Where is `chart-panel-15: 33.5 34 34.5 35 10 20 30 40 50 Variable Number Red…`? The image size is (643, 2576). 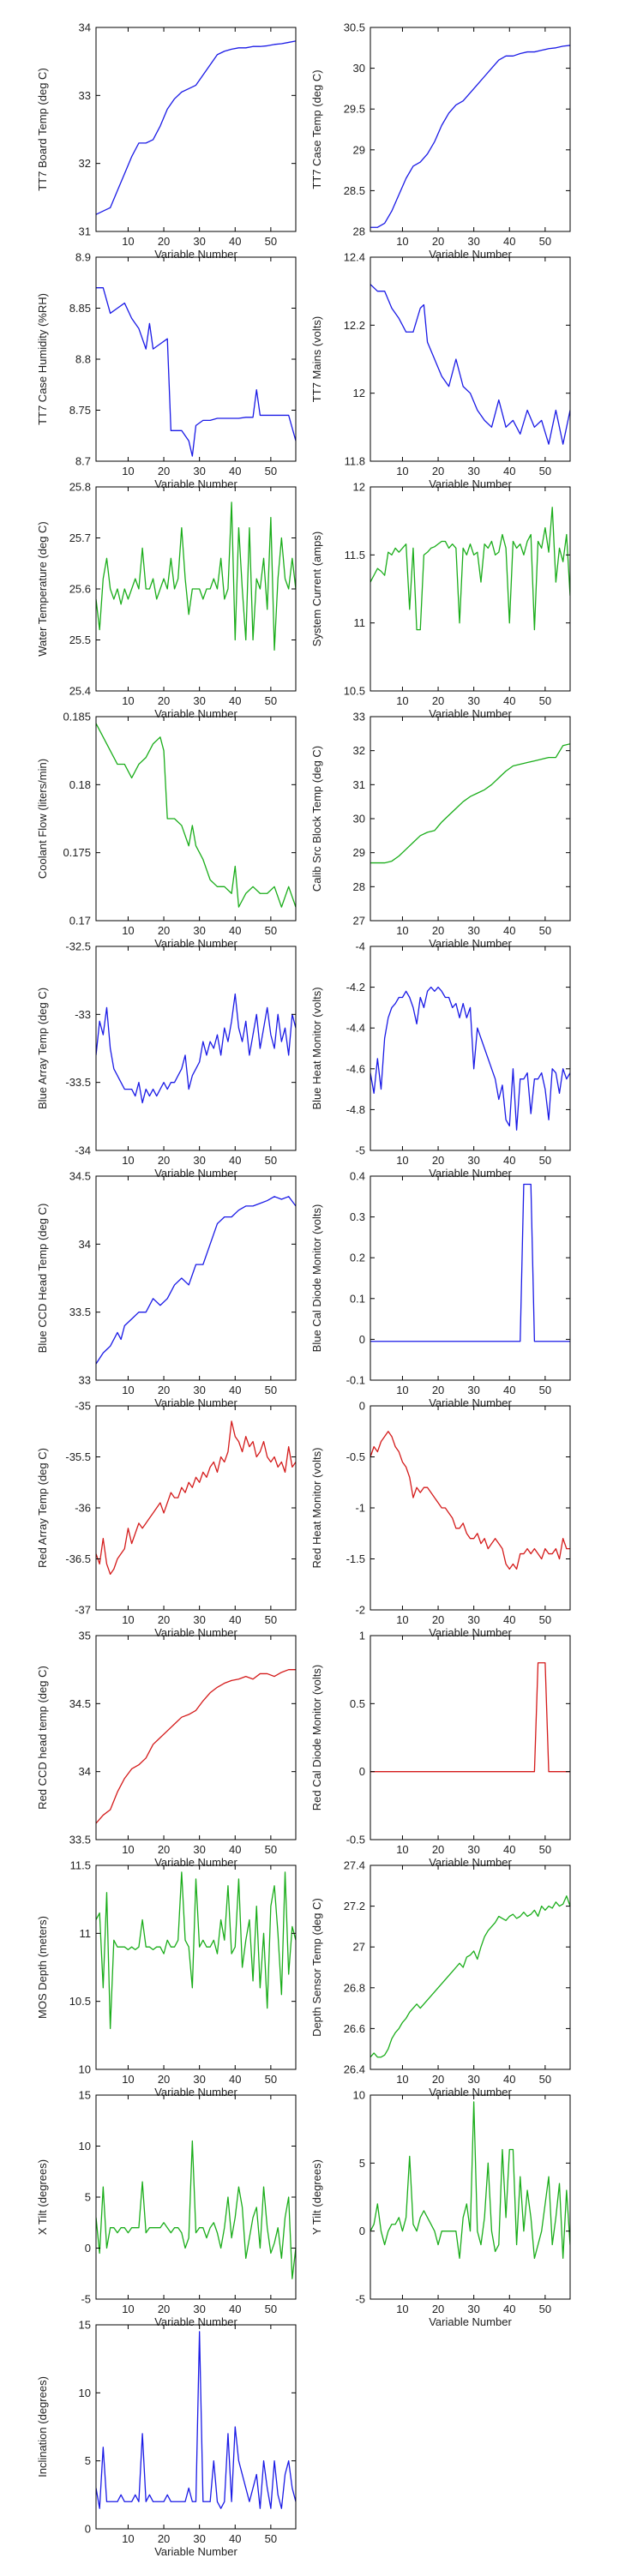
chart-panel-15: 33.5 34 34.5 35 10 20 30 40 50 Variable Number Red… is located at coordinates (166, 1749).